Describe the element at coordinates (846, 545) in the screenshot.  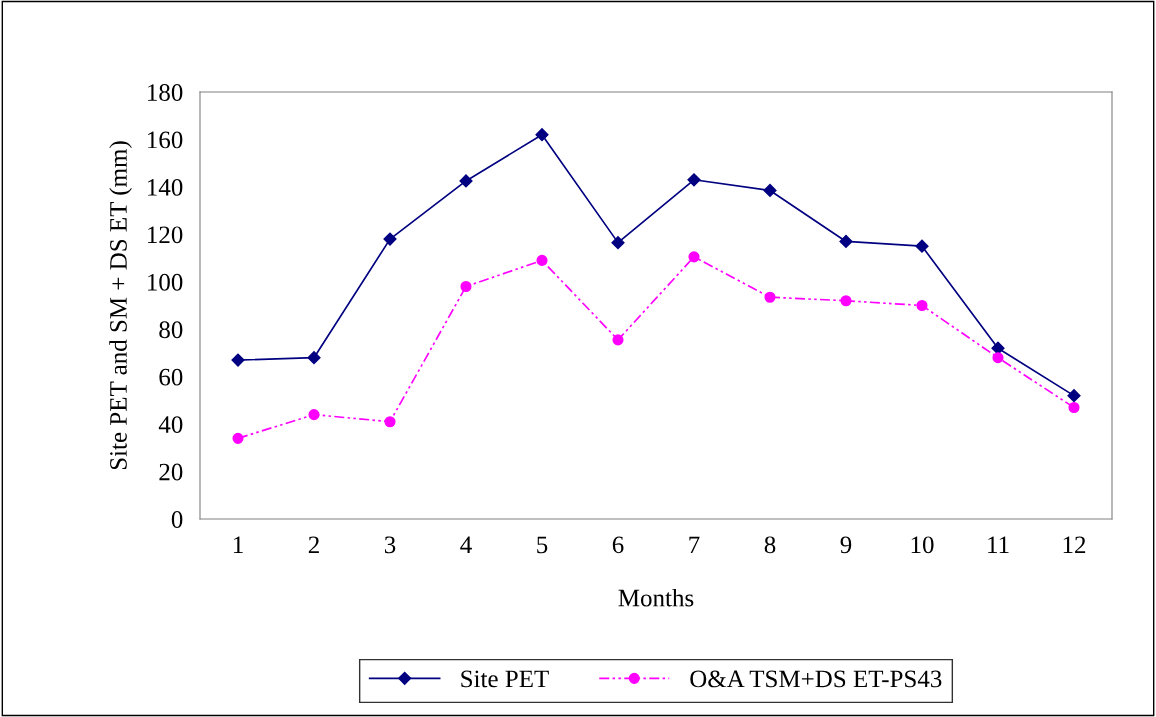
I see `x-tick-label: 9` at that location.